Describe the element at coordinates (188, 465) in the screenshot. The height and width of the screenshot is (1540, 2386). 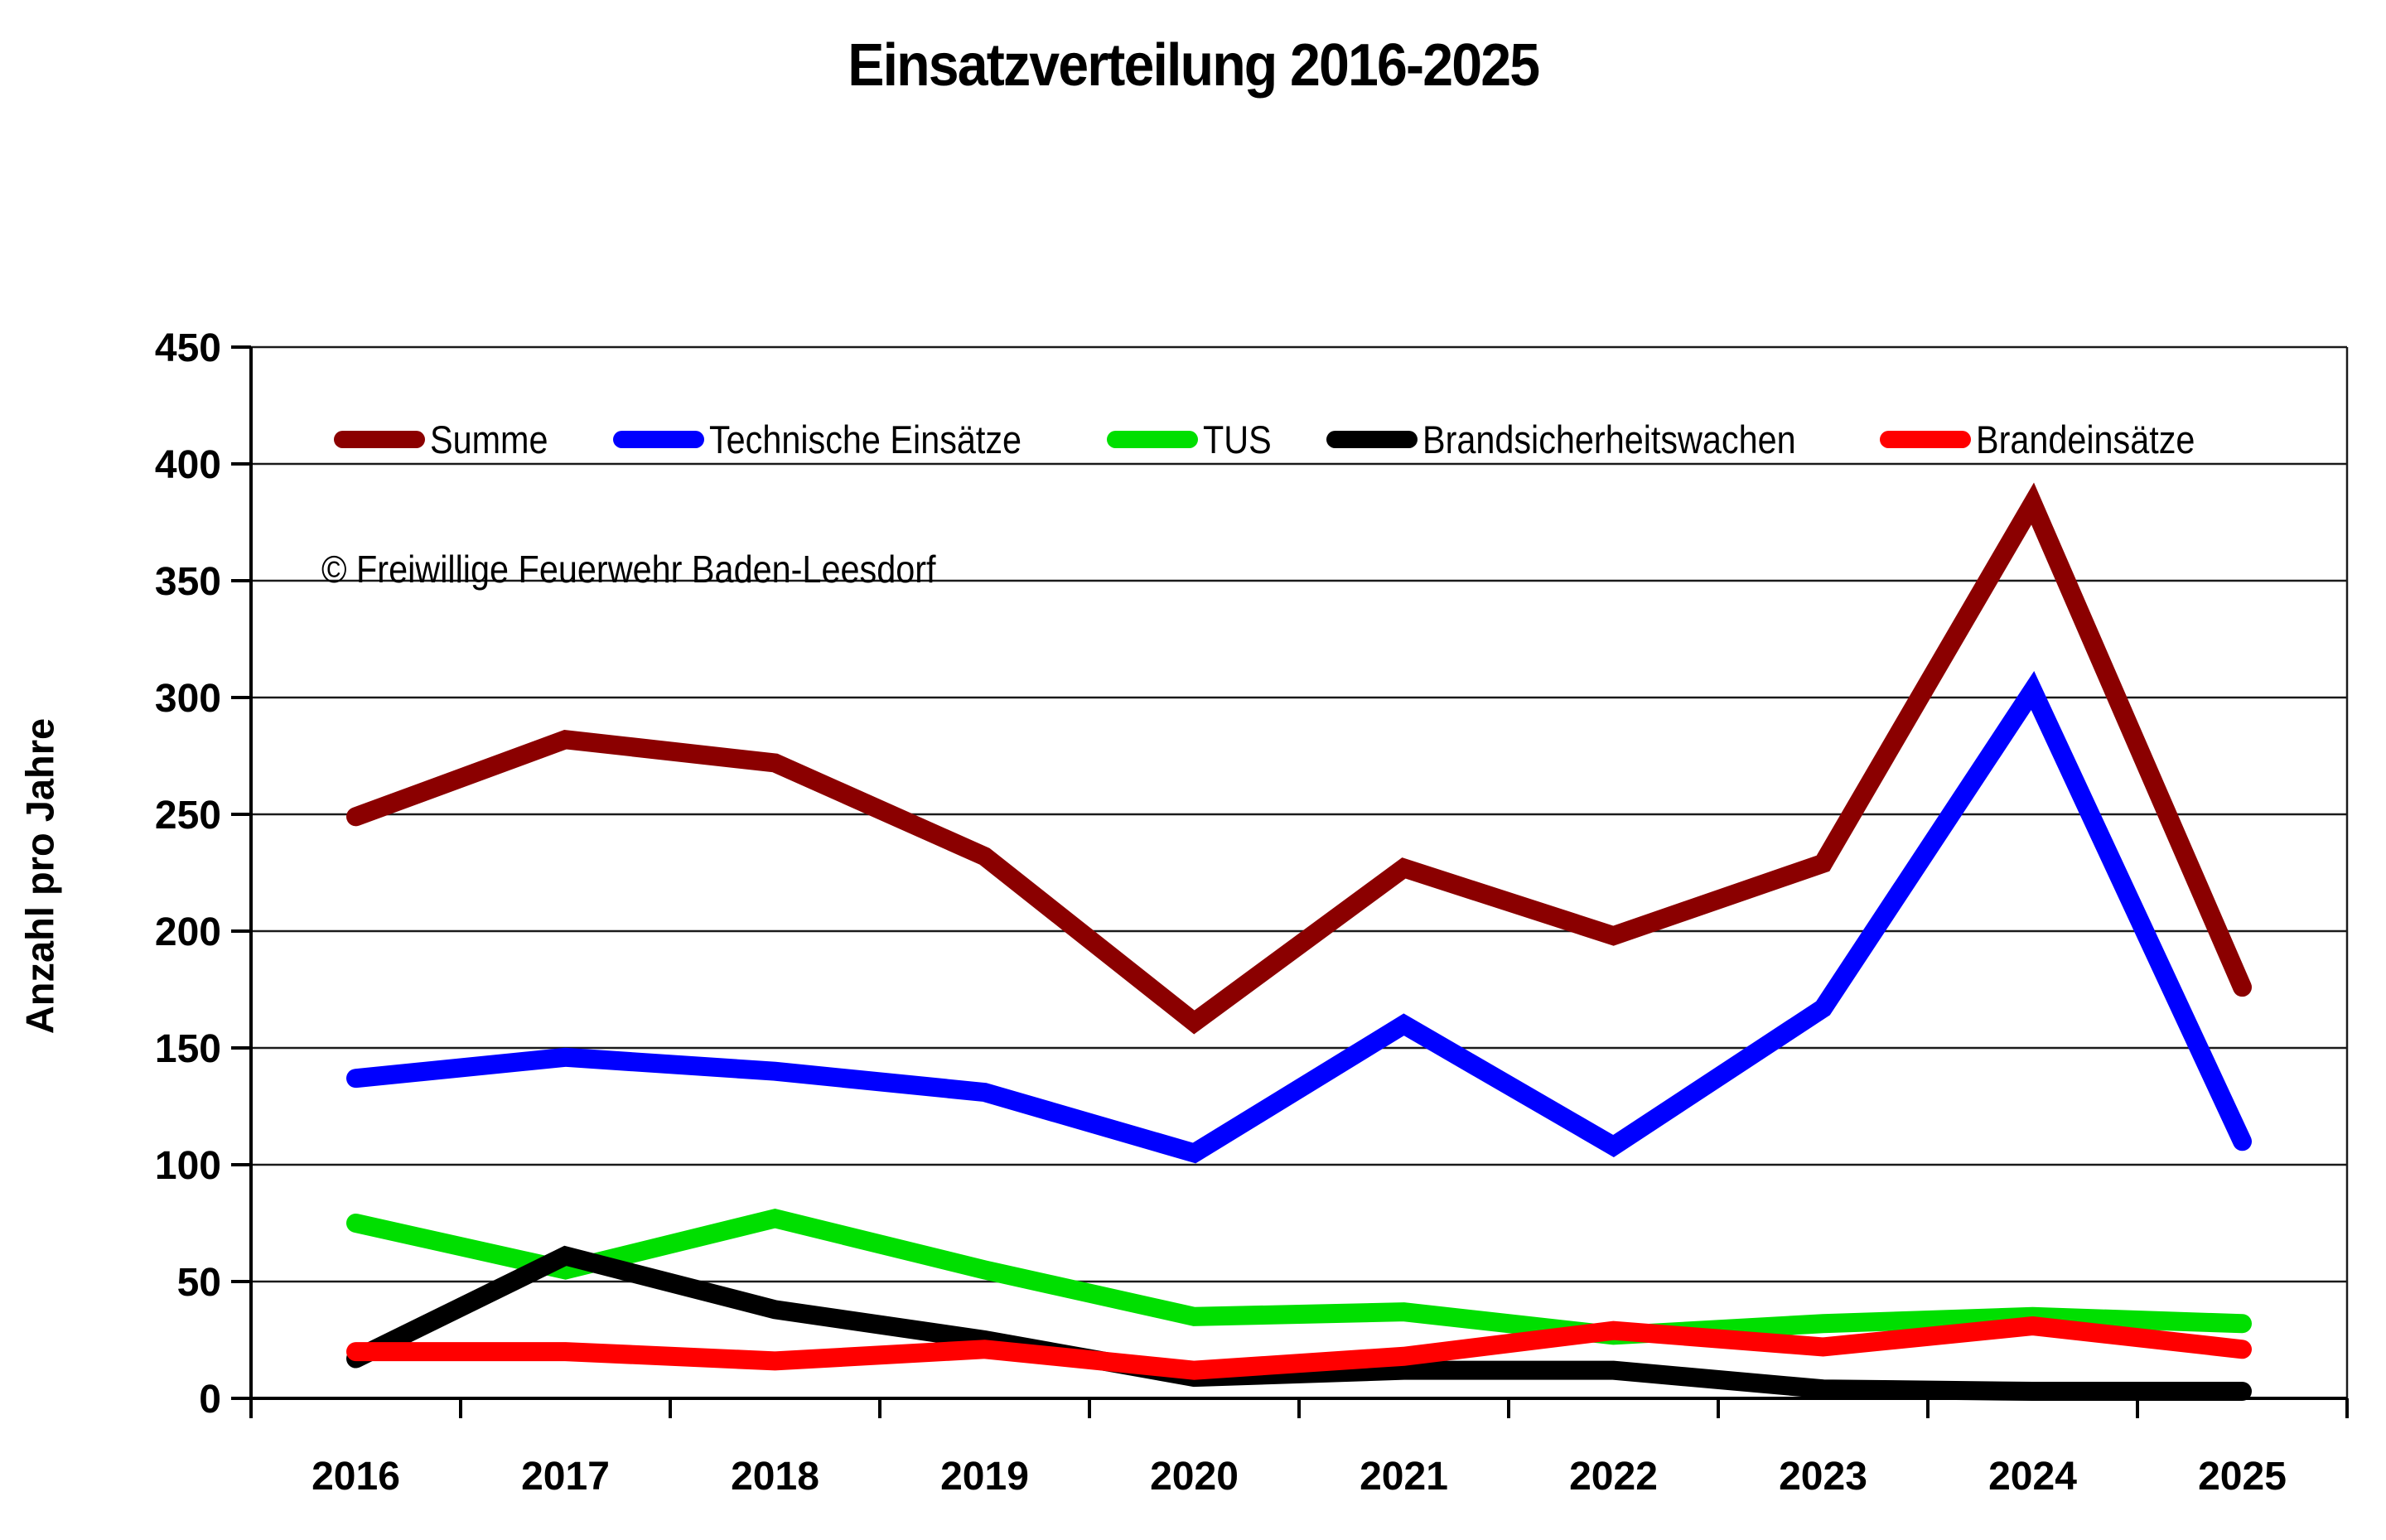
I see `y-tick-label-400: 400` at that location.